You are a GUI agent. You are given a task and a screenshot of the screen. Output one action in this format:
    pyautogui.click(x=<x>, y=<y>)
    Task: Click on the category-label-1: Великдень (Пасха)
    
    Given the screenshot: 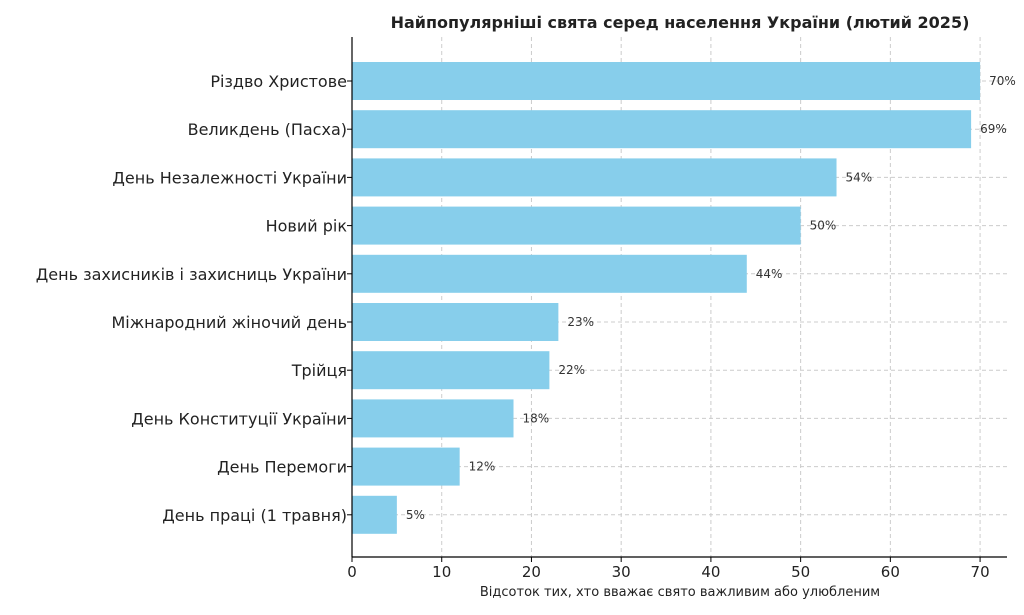 What is the action you would take?
    pyautogui.click(x=267, y=129)
    